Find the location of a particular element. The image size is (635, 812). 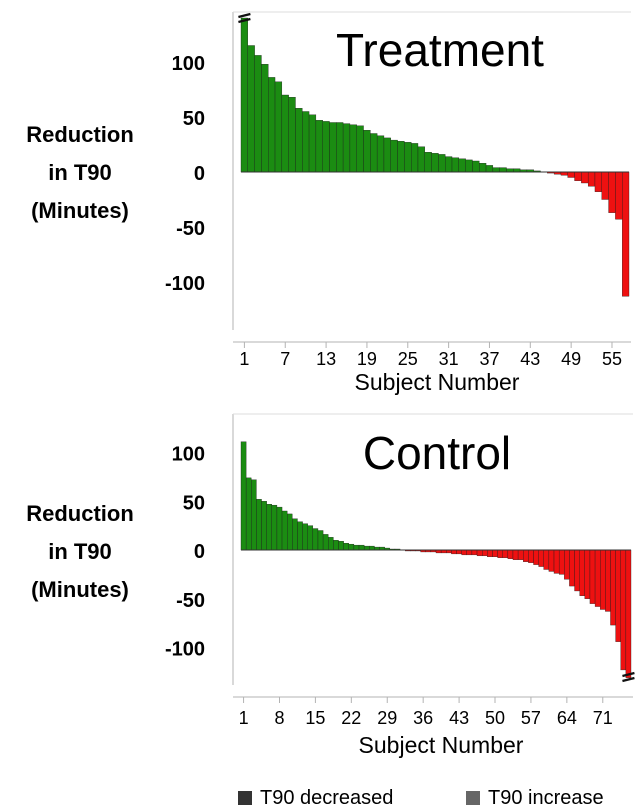

y-tick-label: 50 is located at coordinates (194, 503).